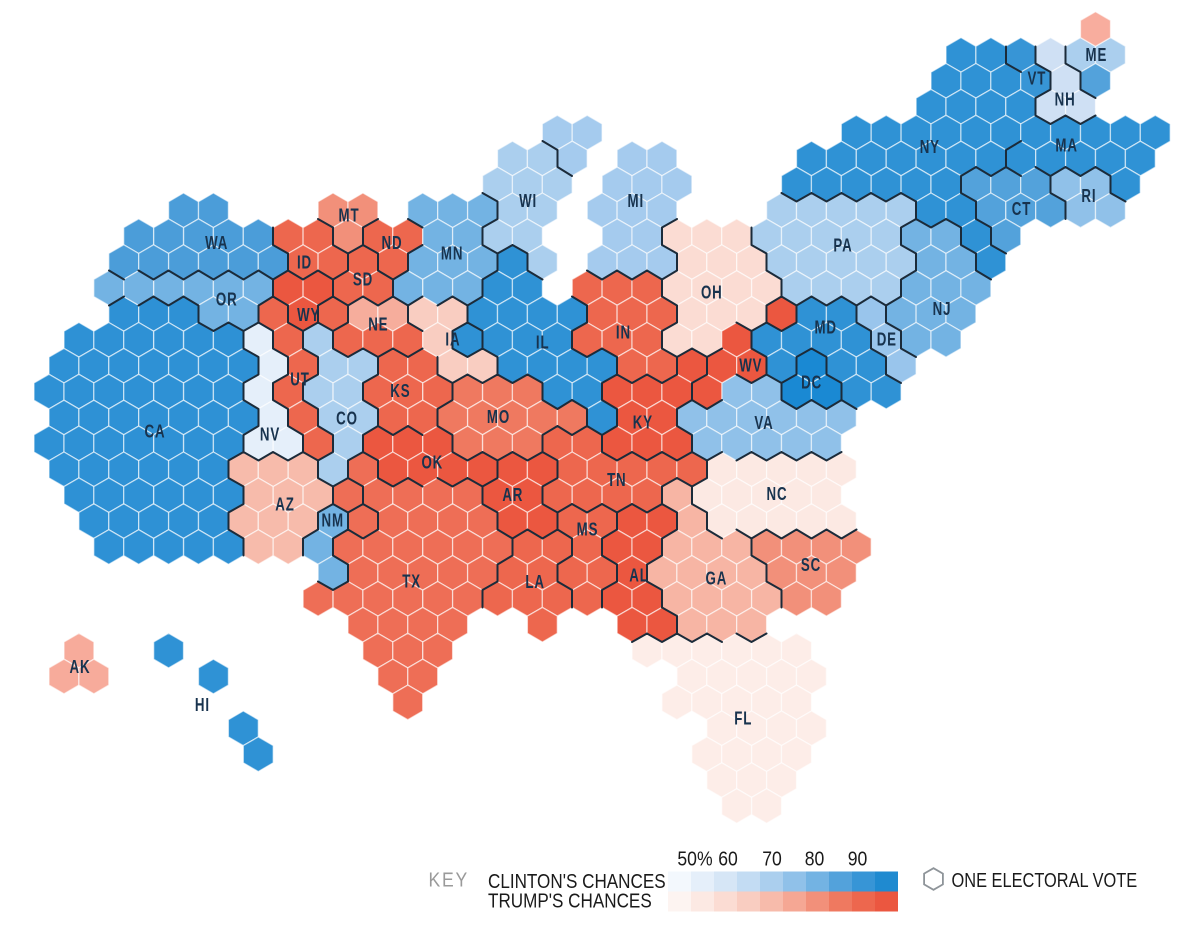 This screenshot has height=941, width=1200. I want to click on svg-text: OH, so click(712, 293).